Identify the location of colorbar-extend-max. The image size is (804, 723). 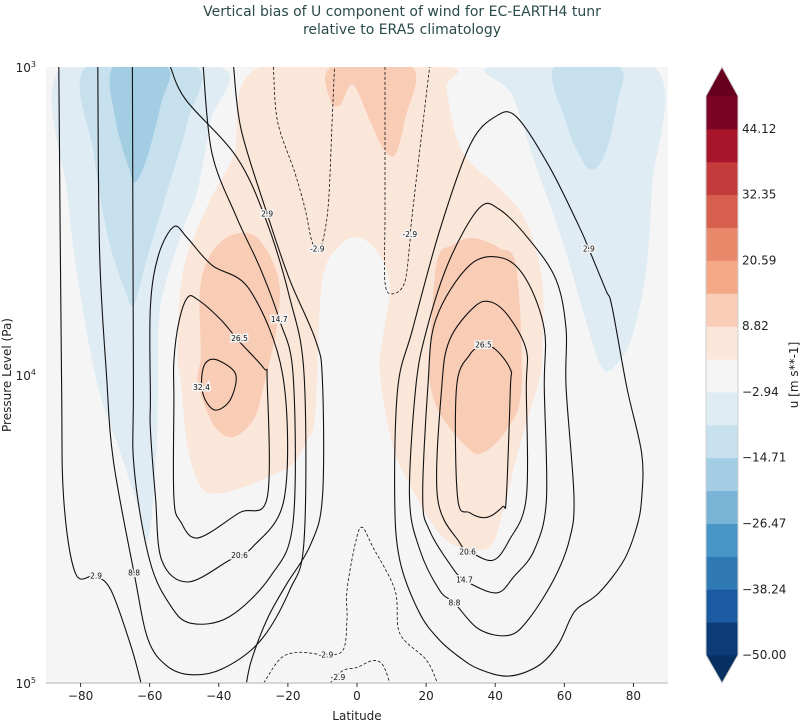
(722, 81).